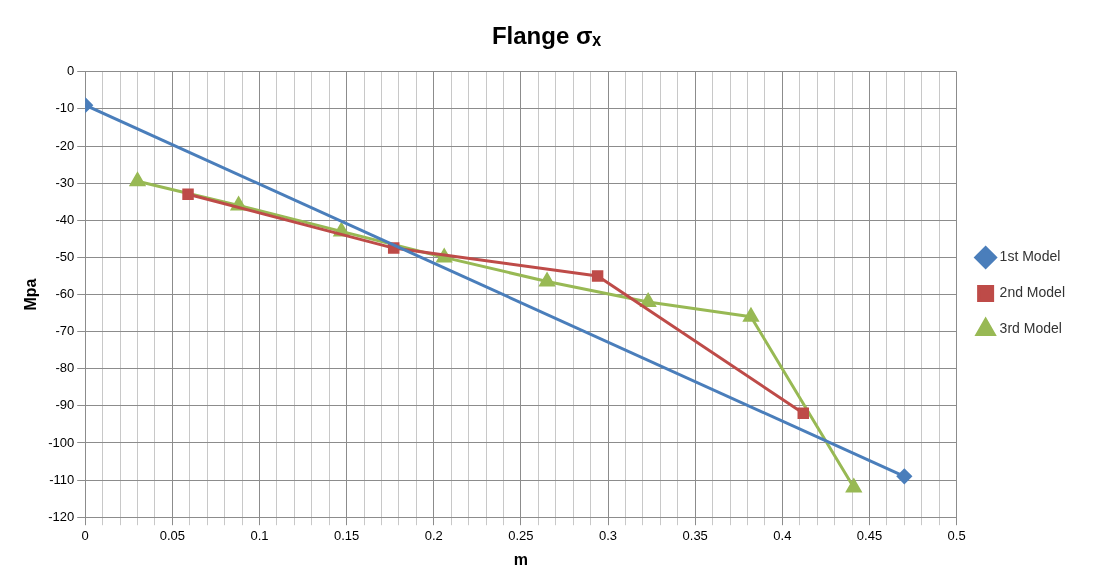 This screenshot has height=587, width=1093. Describe the element at coordinates (65, 368) in the screenshot. I see `y-tick-label: -80` at that location.